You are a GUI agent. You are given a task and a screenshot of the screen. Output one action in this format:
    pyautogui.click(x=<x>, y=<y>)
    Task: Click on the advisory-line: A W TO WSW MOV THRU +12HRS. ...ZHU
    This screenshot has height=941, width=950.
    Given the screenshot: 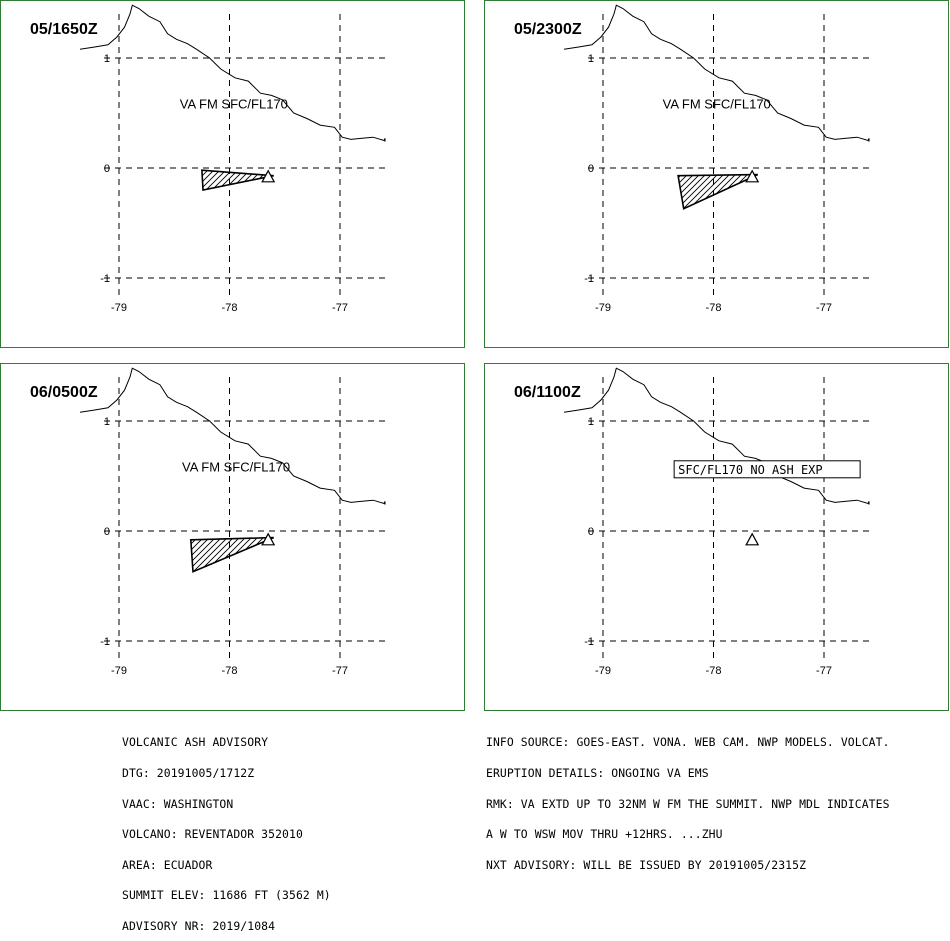 What is the action you would take?
    pyautogui.click(x=604, y=834)
    